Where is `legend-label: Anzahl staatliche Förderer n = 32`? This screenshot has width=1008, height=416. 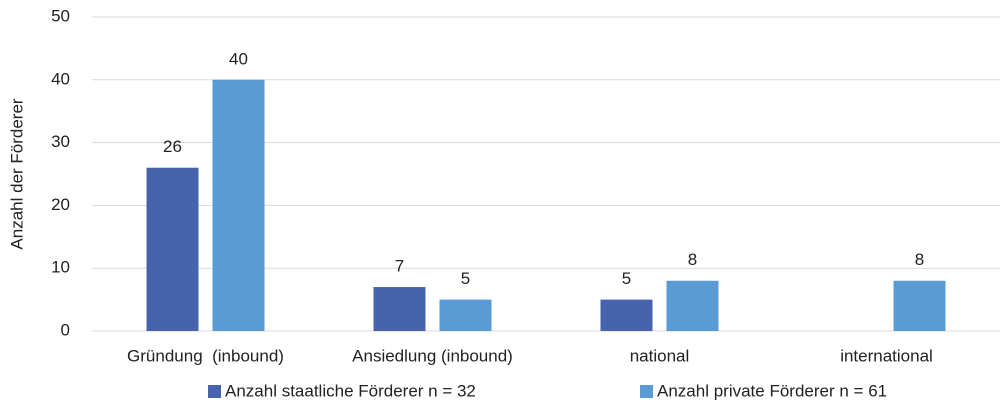
legend-label: Anzahl staatliche Förderer n = 32 is located at coordinates (350, 390).